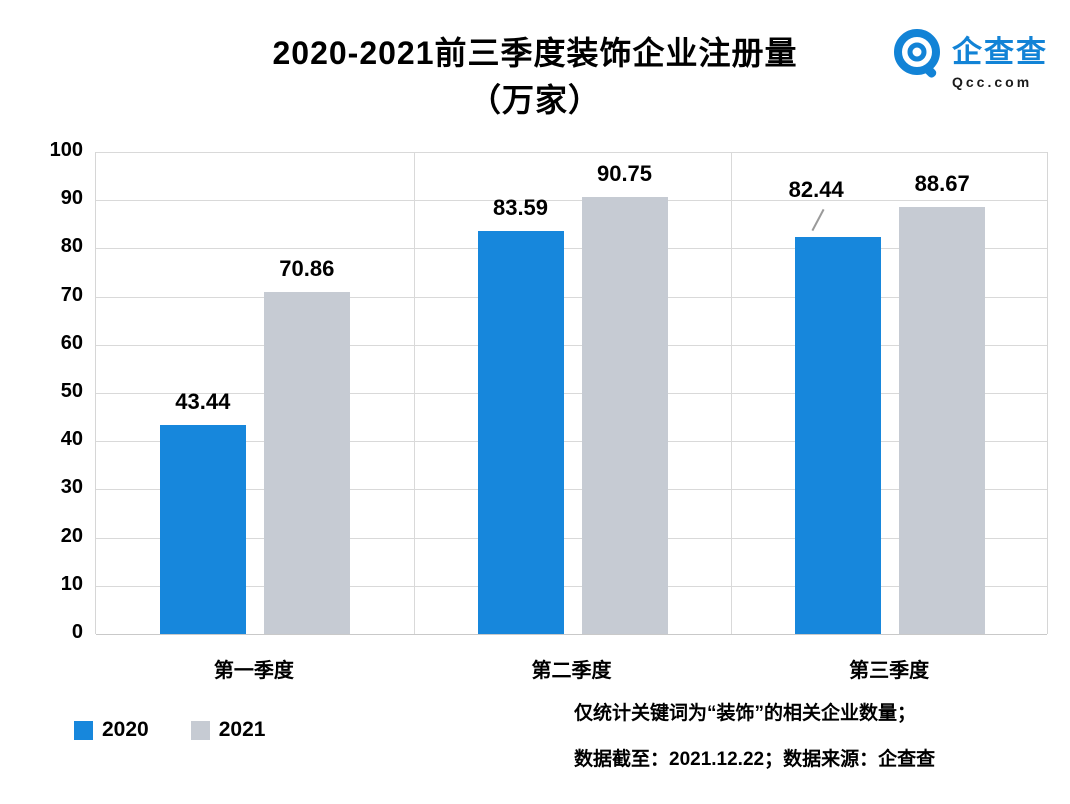 This screenshot has width=1070, height=804. Describe the element at coordinates (253, 671) in the screenshot. I see `x-category-label-第一季度: 第一季度` at that location.